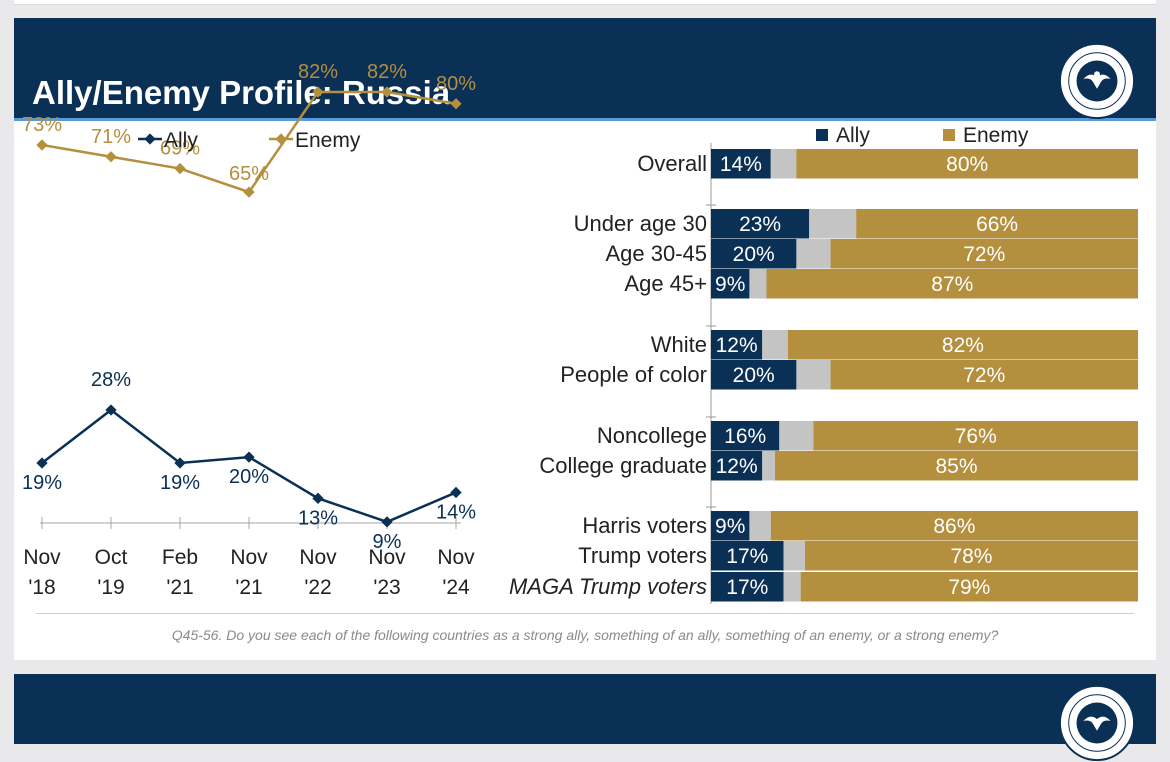  What do you see at coordinates (822, 135) in the screenshot?
I see `ally-legend-swatch` at bounding box center [822, 135].